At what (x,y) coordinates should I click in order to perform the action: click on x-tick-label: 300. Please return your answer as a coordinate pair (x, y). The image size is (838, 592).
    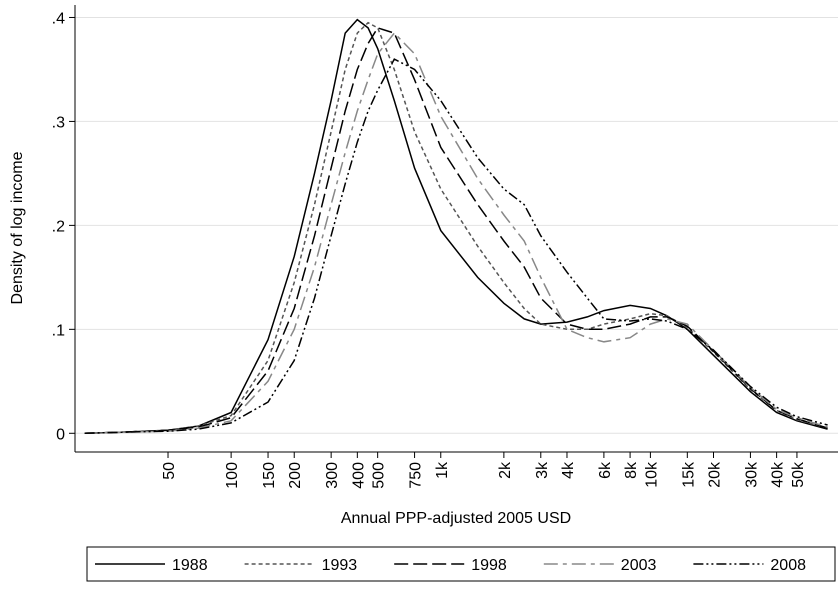
    Looking at the image, I should click on (332, 475).